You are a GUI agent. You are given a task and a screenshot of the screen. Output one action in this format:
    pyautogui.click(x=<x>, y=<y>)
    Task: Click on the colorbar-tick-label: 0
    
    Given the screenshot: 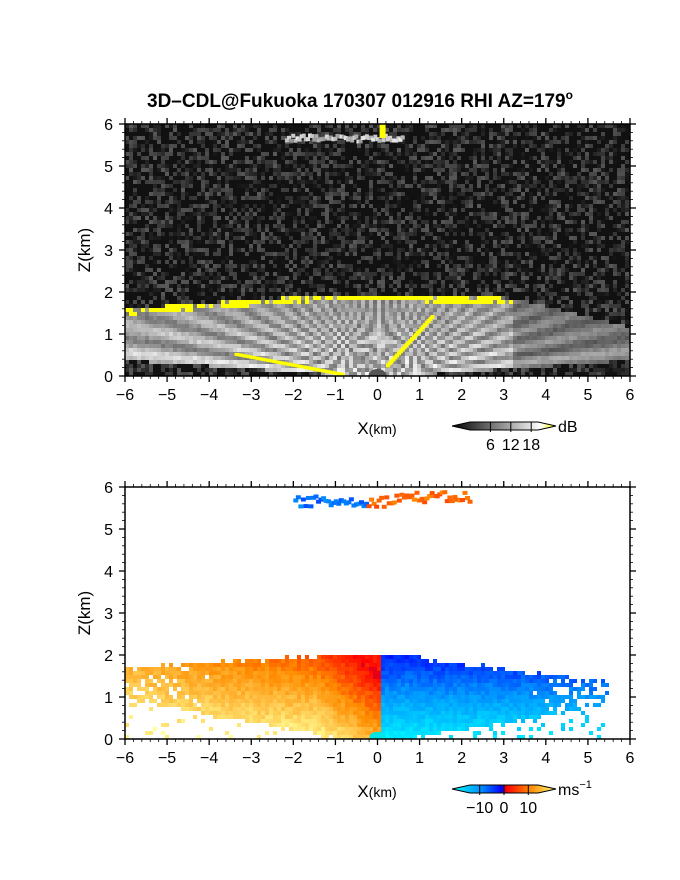 What is the action you would take?
    pyautogui.click(x=504, y=808)
    